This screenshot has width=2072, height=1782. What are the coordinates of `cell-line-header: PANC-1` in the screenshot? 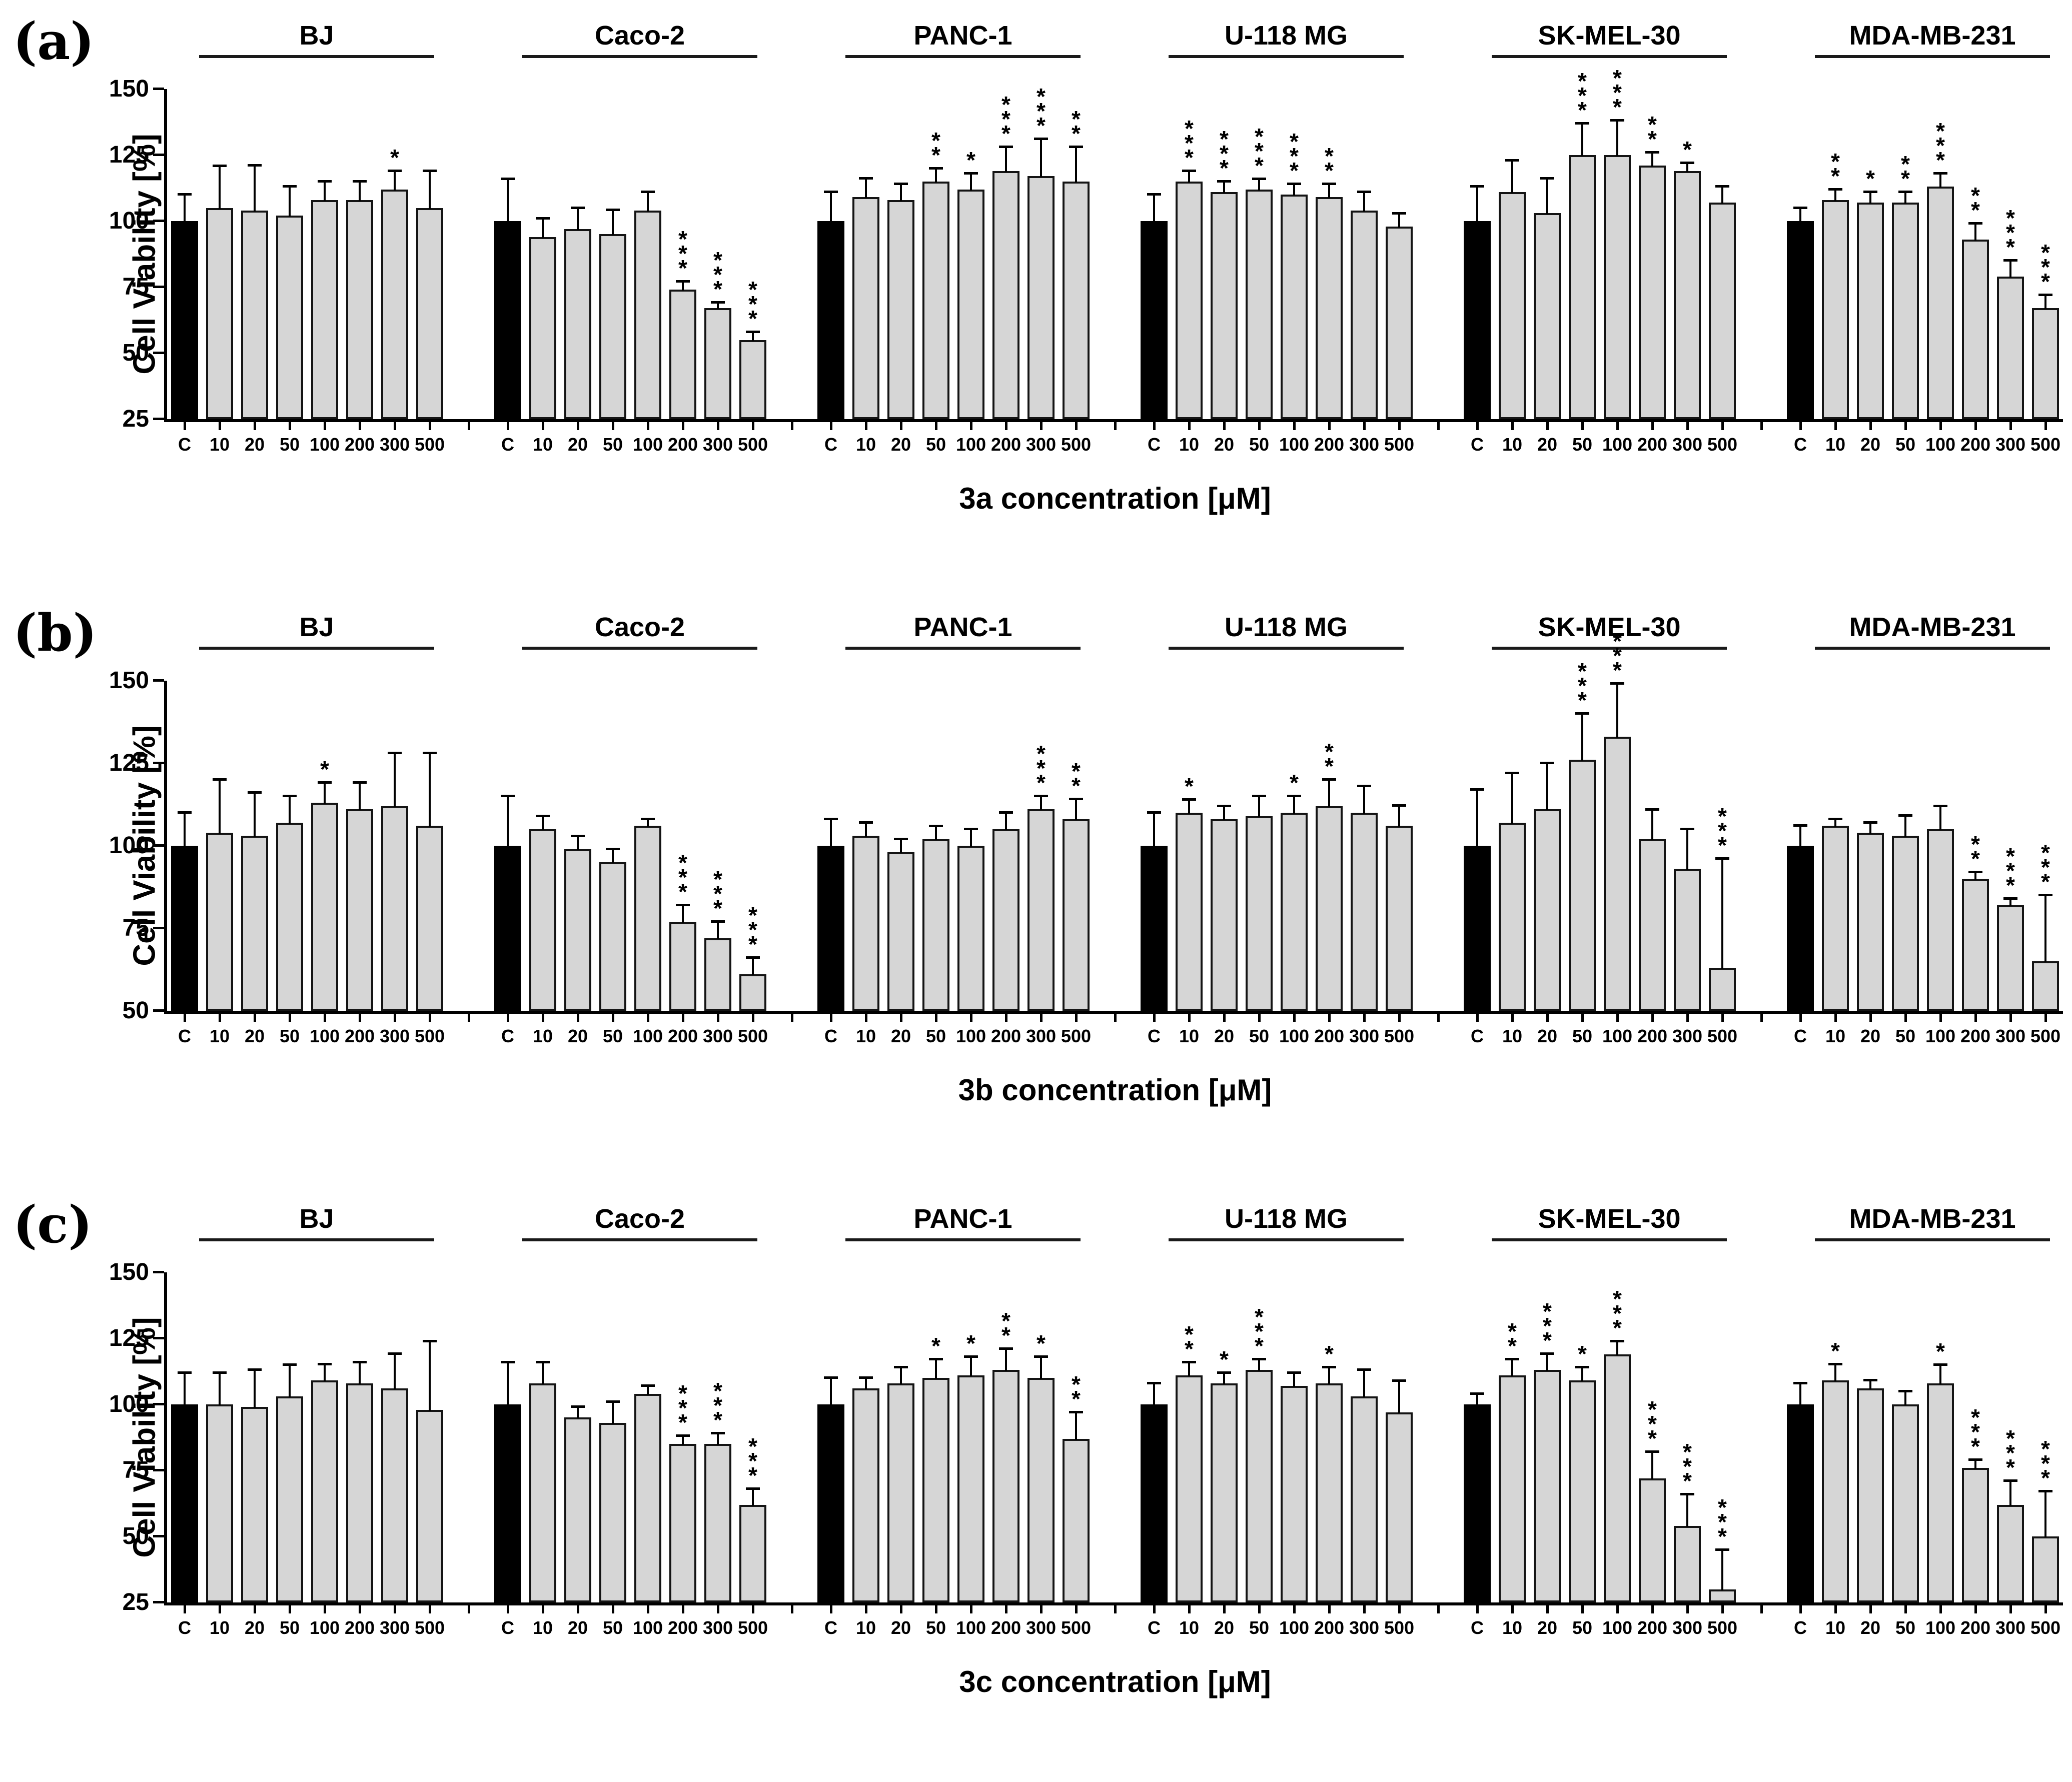 It's located at (951, 41).